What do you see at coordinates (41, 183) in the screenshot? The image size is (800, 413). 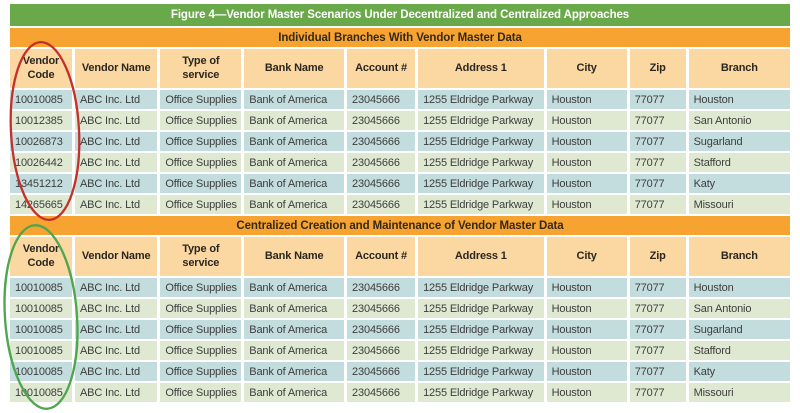 I see `cell-vendor-code: 13451212` at bounding box center [41, 183].